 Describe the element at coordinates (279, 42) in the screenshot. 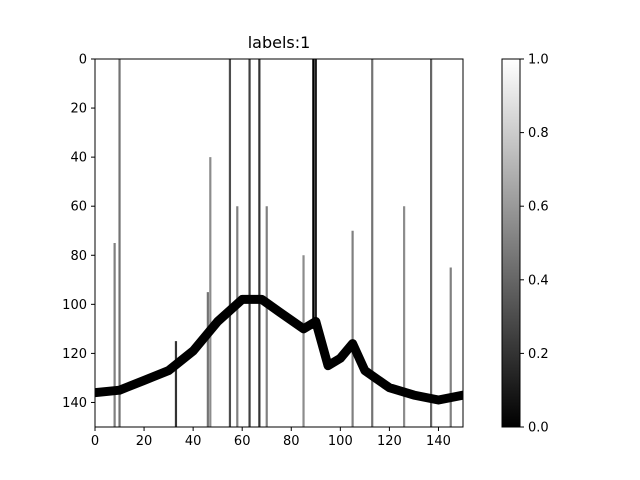

I see `chart-title: labels:1` at that location.